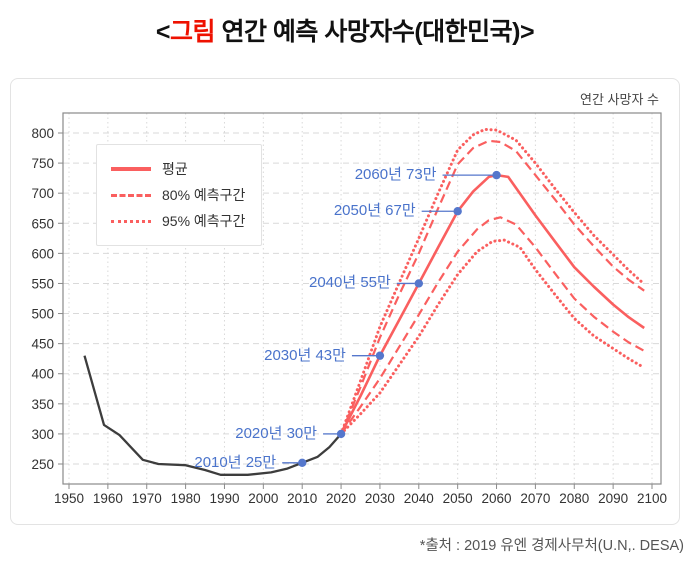 The height and width of the screenshot is (570, 690). What do you see at coordinates (302, 498) in the screenshot?
I see `x-tick-label: 2010` at bounding box center [302, 498].